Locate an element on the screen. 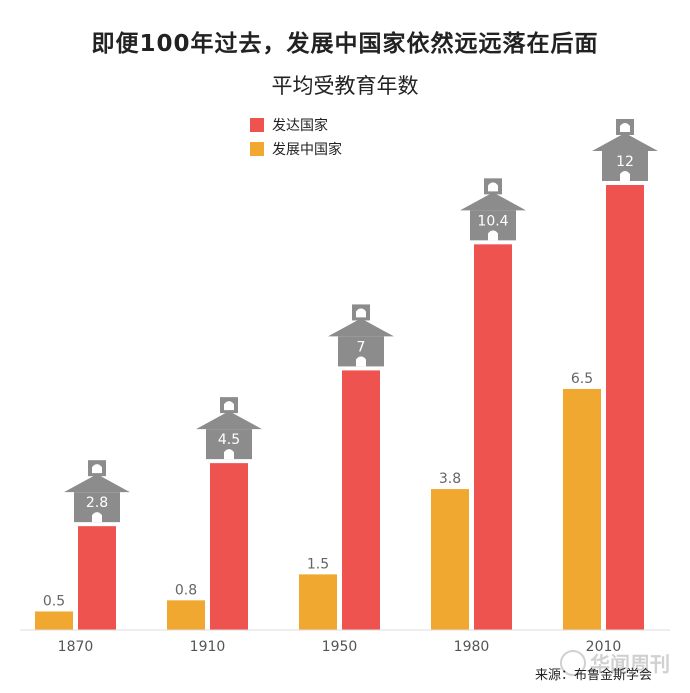 This screenshot has height=693, width=690. legend-item-developing: 发展中国家 is located at coordinates (296, 149).